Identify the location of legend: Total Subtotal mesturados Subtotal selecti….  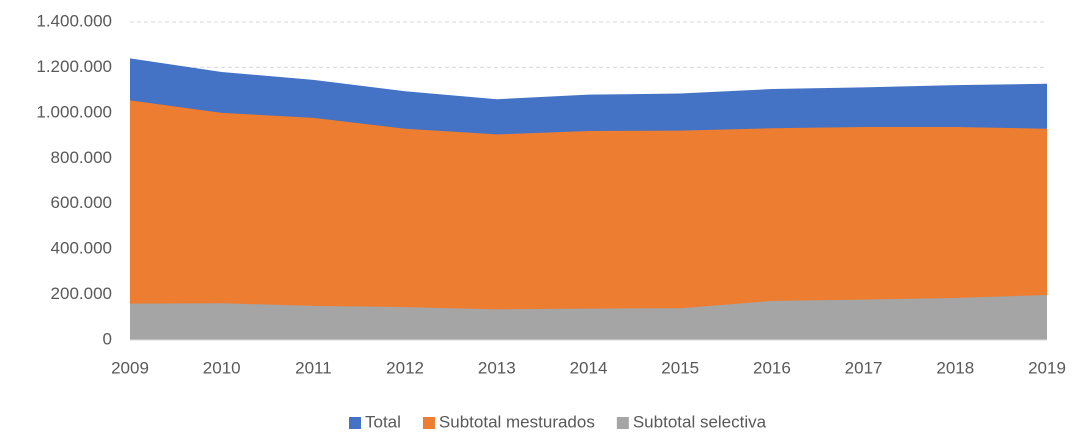
(558, 421).